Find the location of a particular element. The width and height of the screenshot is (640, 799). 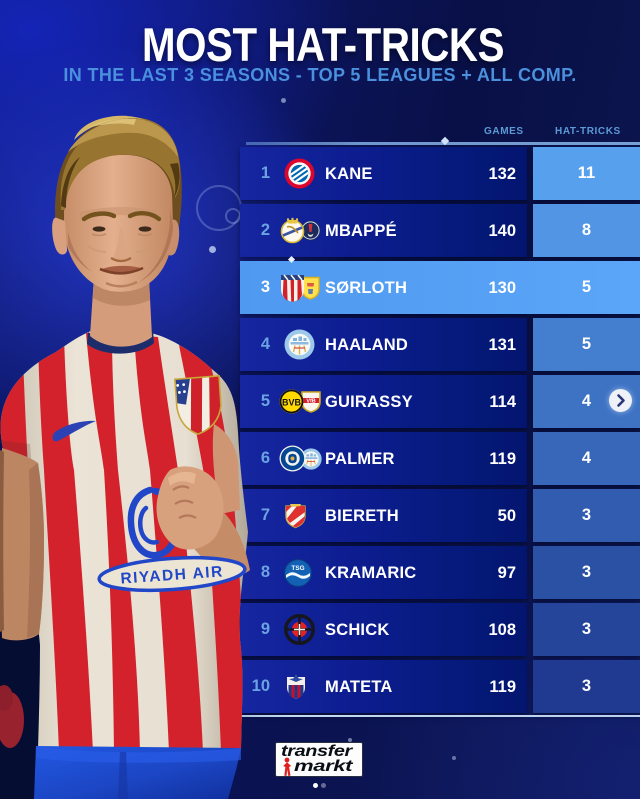

svg-text: TSG is located at coordinates (297, 568).